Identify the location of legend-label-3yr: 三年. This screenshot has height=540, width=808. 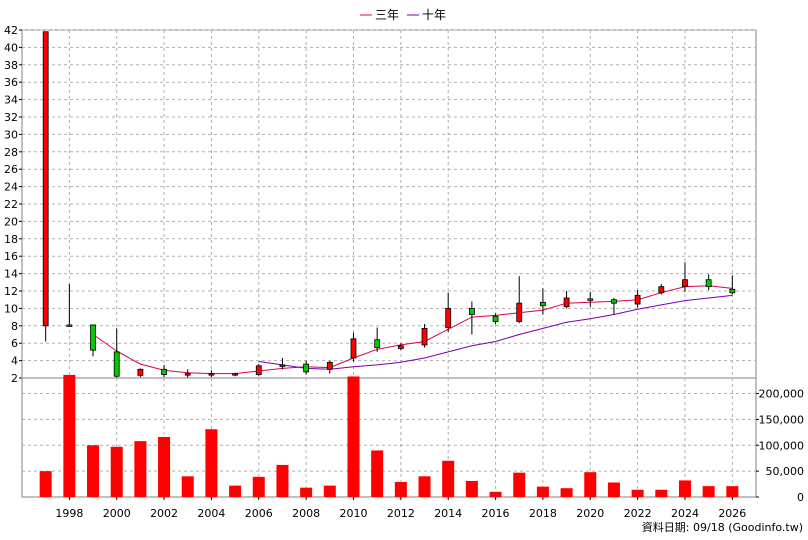
(387, 15).